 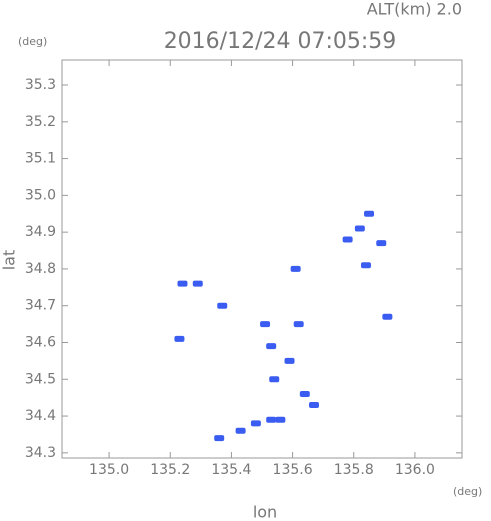 What do you see at coordinates (40, 306) in the screenshot?
I see `y-tick-label: 34.7` at bounding box center [40, 306].